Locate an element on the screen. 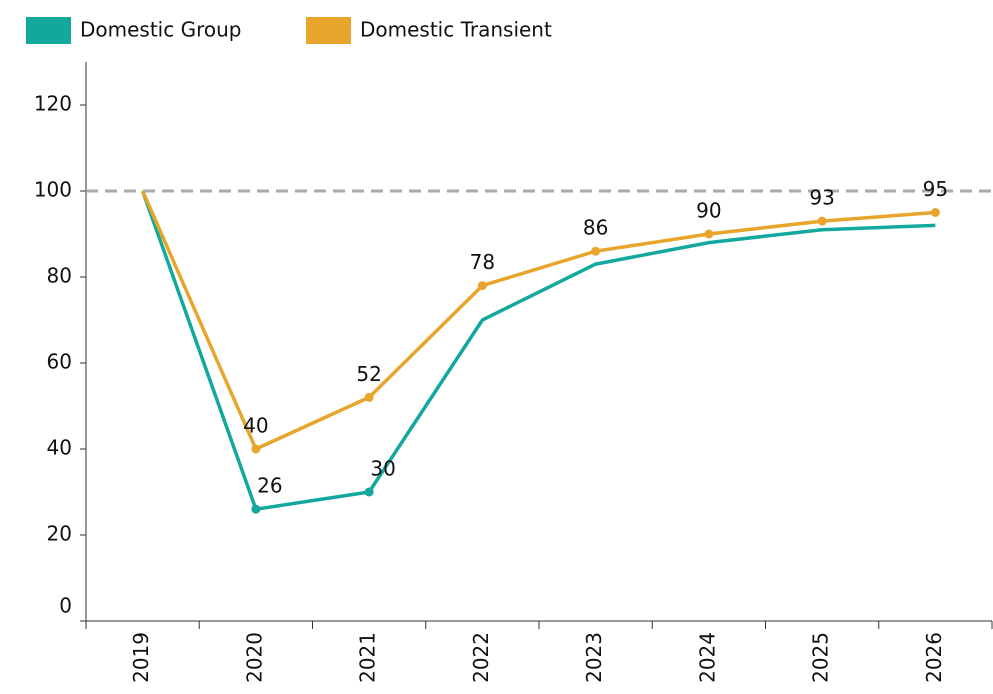 Image resolution: width=993 pixels, height=694 pixels. y-tick-label: 120 is located at coordinates (53, 104).